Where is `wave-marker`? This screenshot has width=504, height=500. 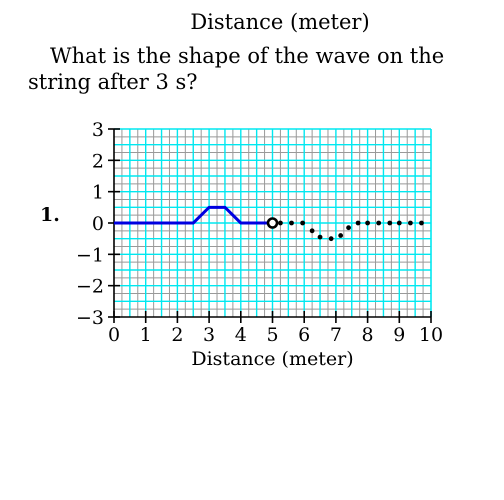 wave-marker is located at coordinates (272, 223).